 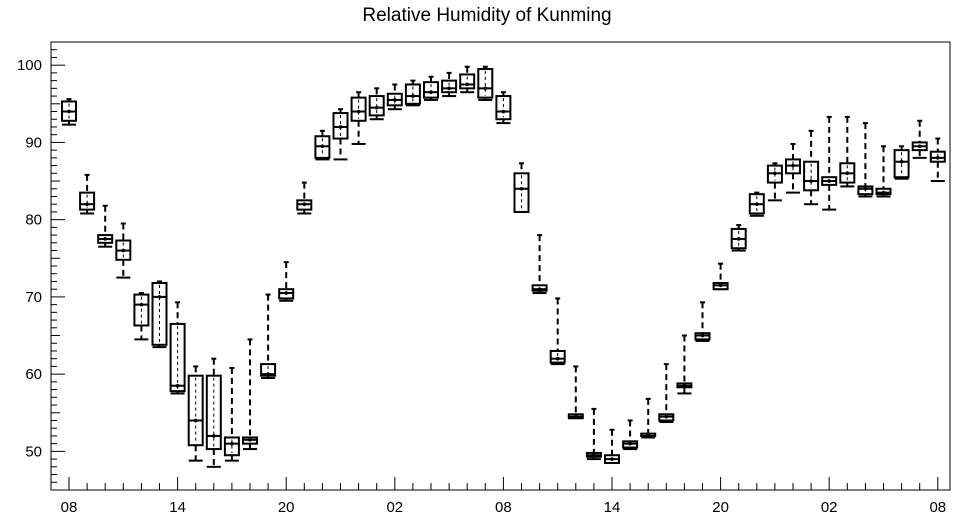 What do you see at coordinates (41, 266) in the screenshot?
I see `y-axis: 50 60 70 80 90 100` at bounding box center [41, 266].